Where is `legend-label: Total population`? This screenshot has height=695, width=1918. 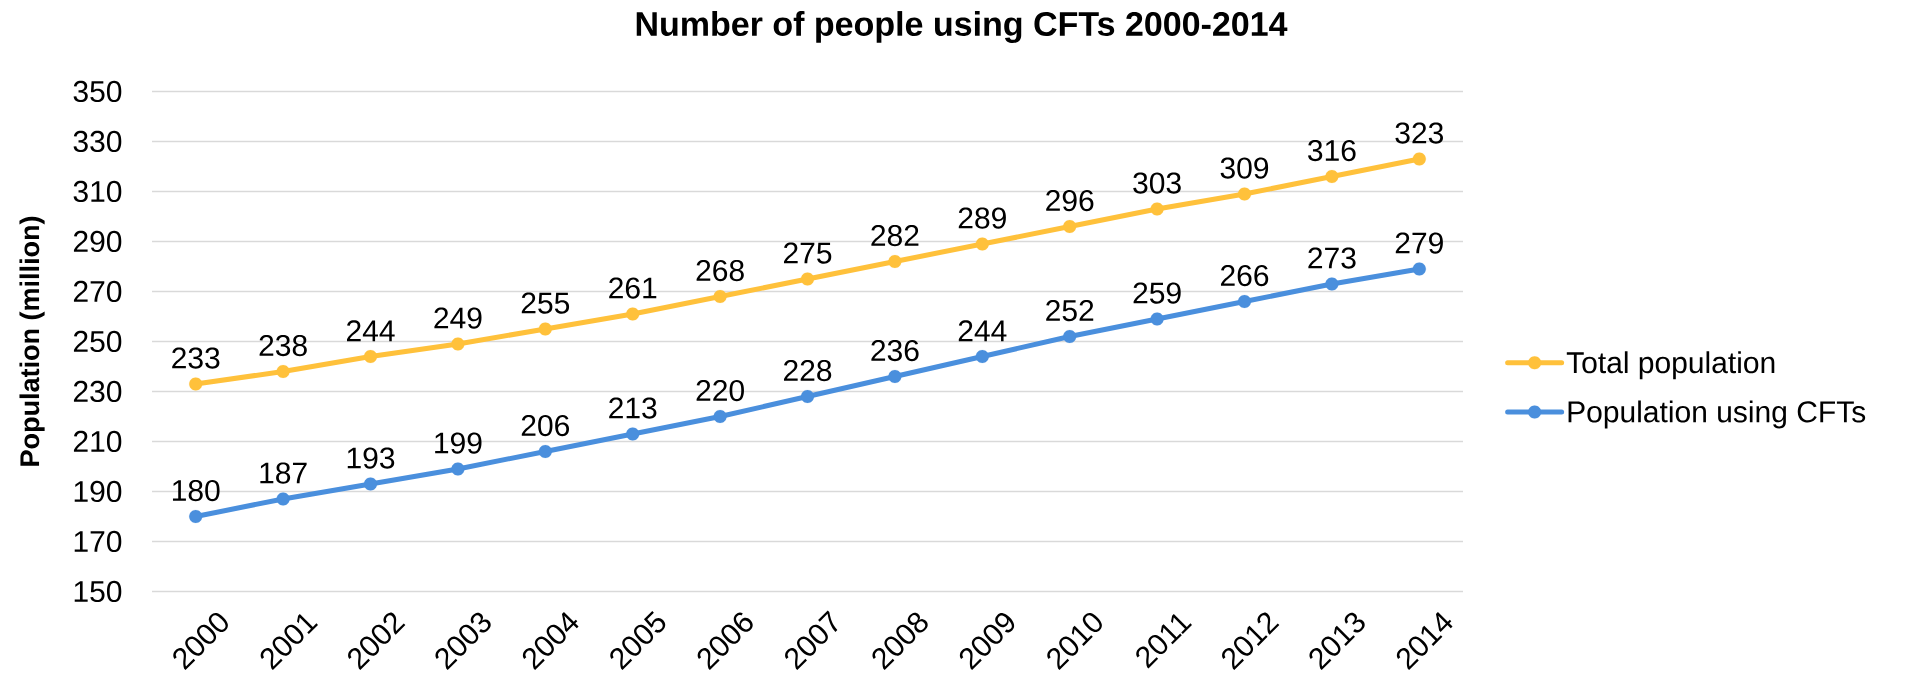
legend-label: Total population is located at coordinates (1670, 365).